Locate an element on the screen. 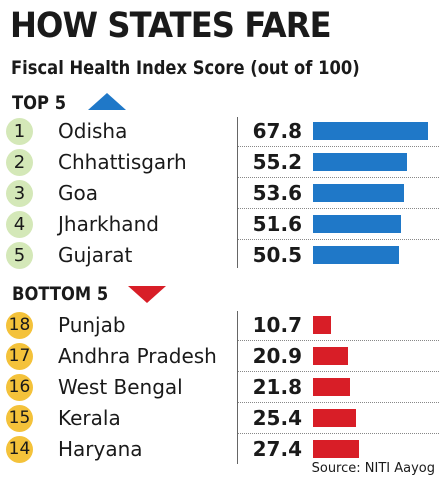 This screenshot has width=447, height=485. table-row: 5 Gujarat 50.5 is located at coordinates (223, 255).